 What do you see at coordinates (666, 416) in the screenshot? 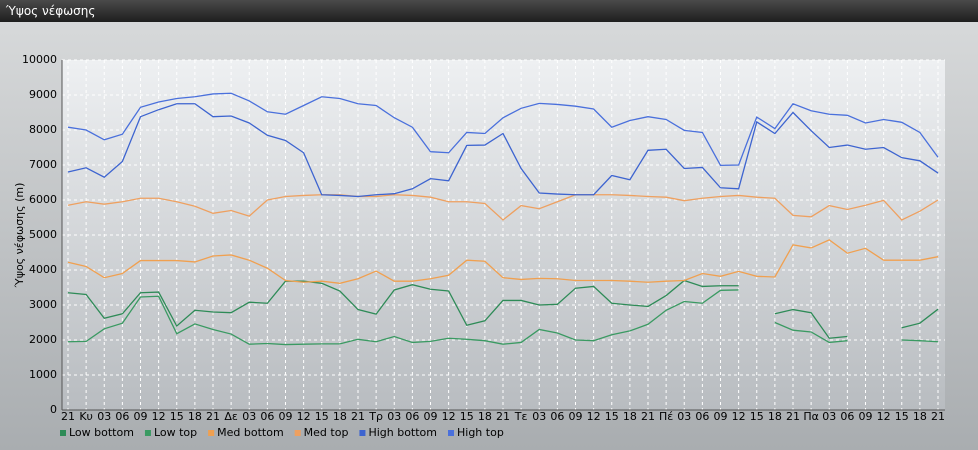
I see `x-tick-label: Πέ` at bounding box center [666, 416].